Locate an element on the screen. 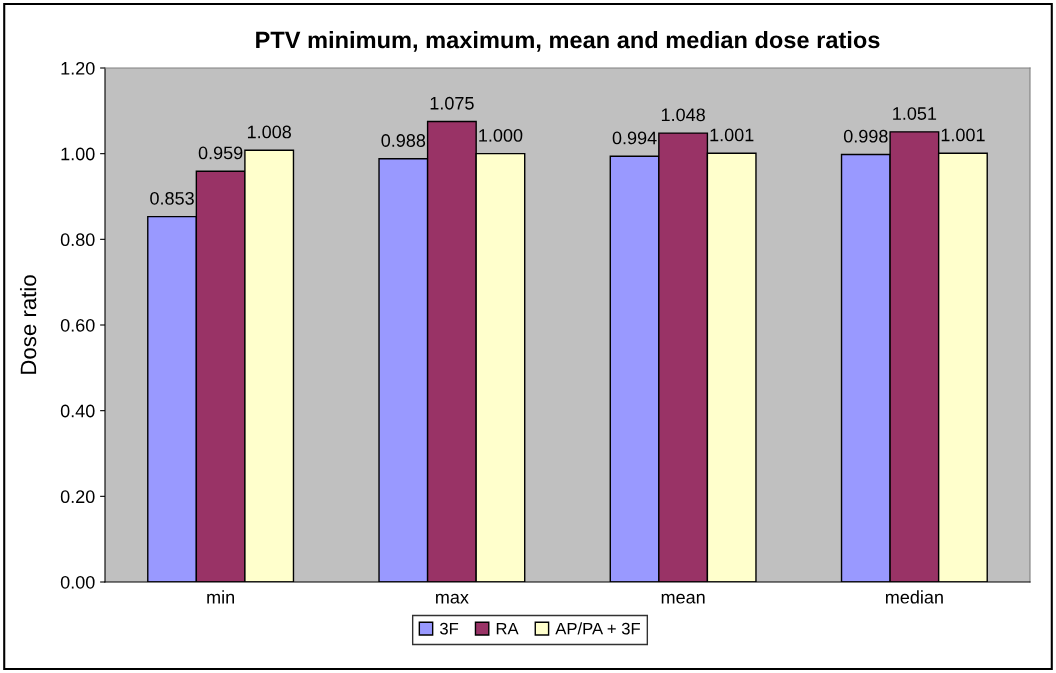 The image size is (1056, 673). y-tick-label: 1.20 is located at coordinates (78, 68).